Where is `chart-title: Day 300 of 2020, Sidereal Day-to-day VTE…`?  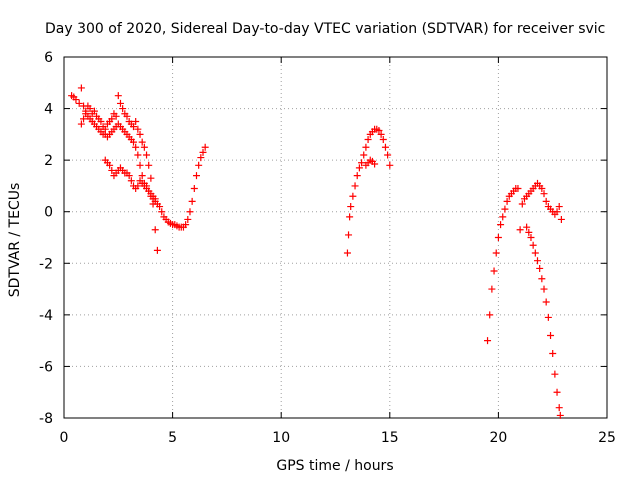 chart-title: Day 300 of 2020, Sidereal Day-to-day VTE… is located at coordinates (325, 29).